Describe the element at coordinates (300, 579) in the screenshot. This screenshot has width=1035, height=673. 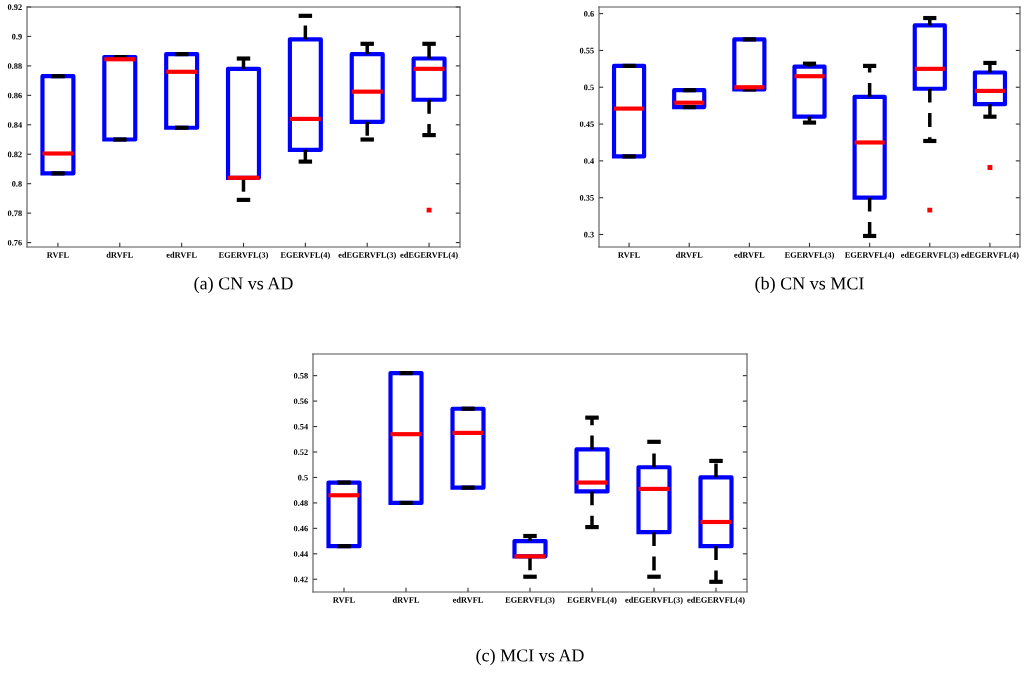
I see `y-tick-label: 0.42` at that location.